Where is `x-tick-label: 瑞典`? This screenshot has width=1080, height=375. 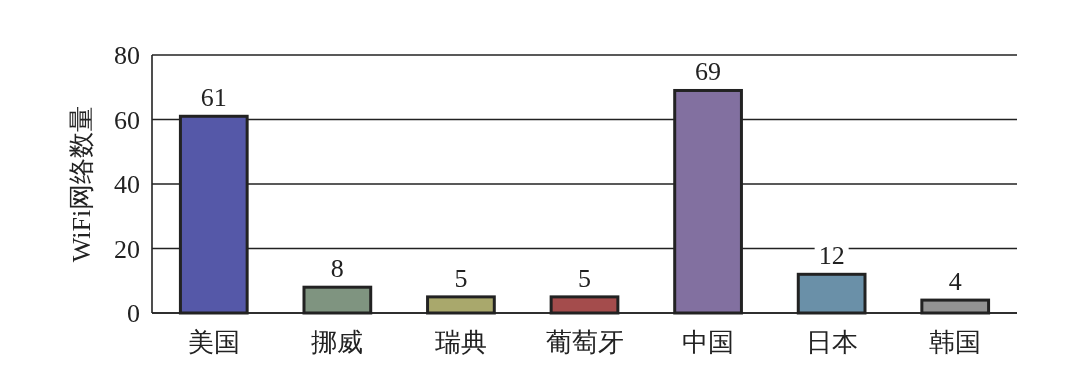
x-tick-label: 瑞典 is located at coordinates (460, 342).